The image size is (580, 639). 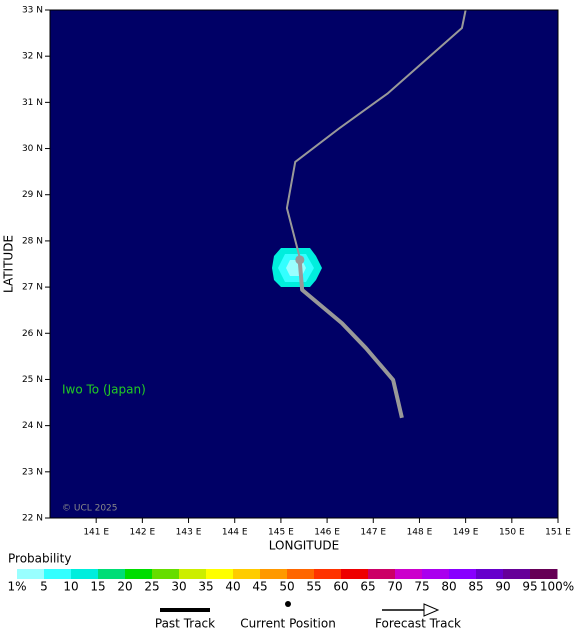 I want to click on y-tick-label: 32 N, so click(x=32, y=57).